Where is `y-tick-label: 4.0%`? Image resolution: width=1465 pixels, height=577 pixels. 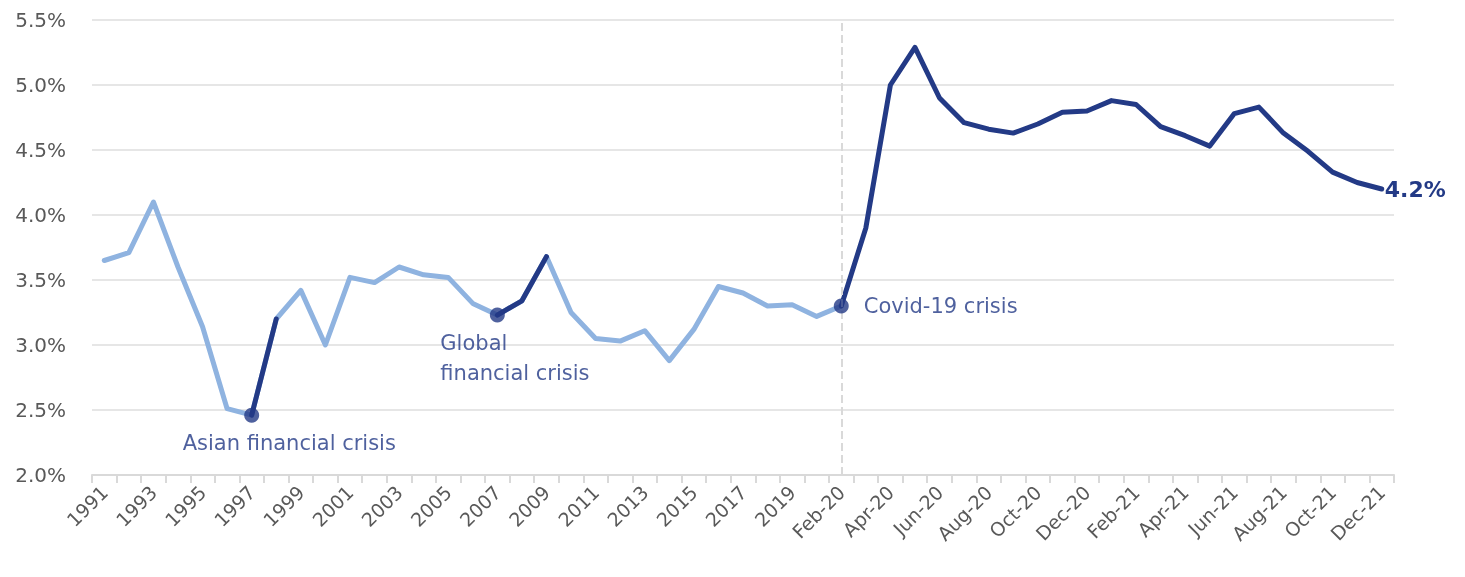
y-tick-label: 4.0% is located at coordinates (40, 215).